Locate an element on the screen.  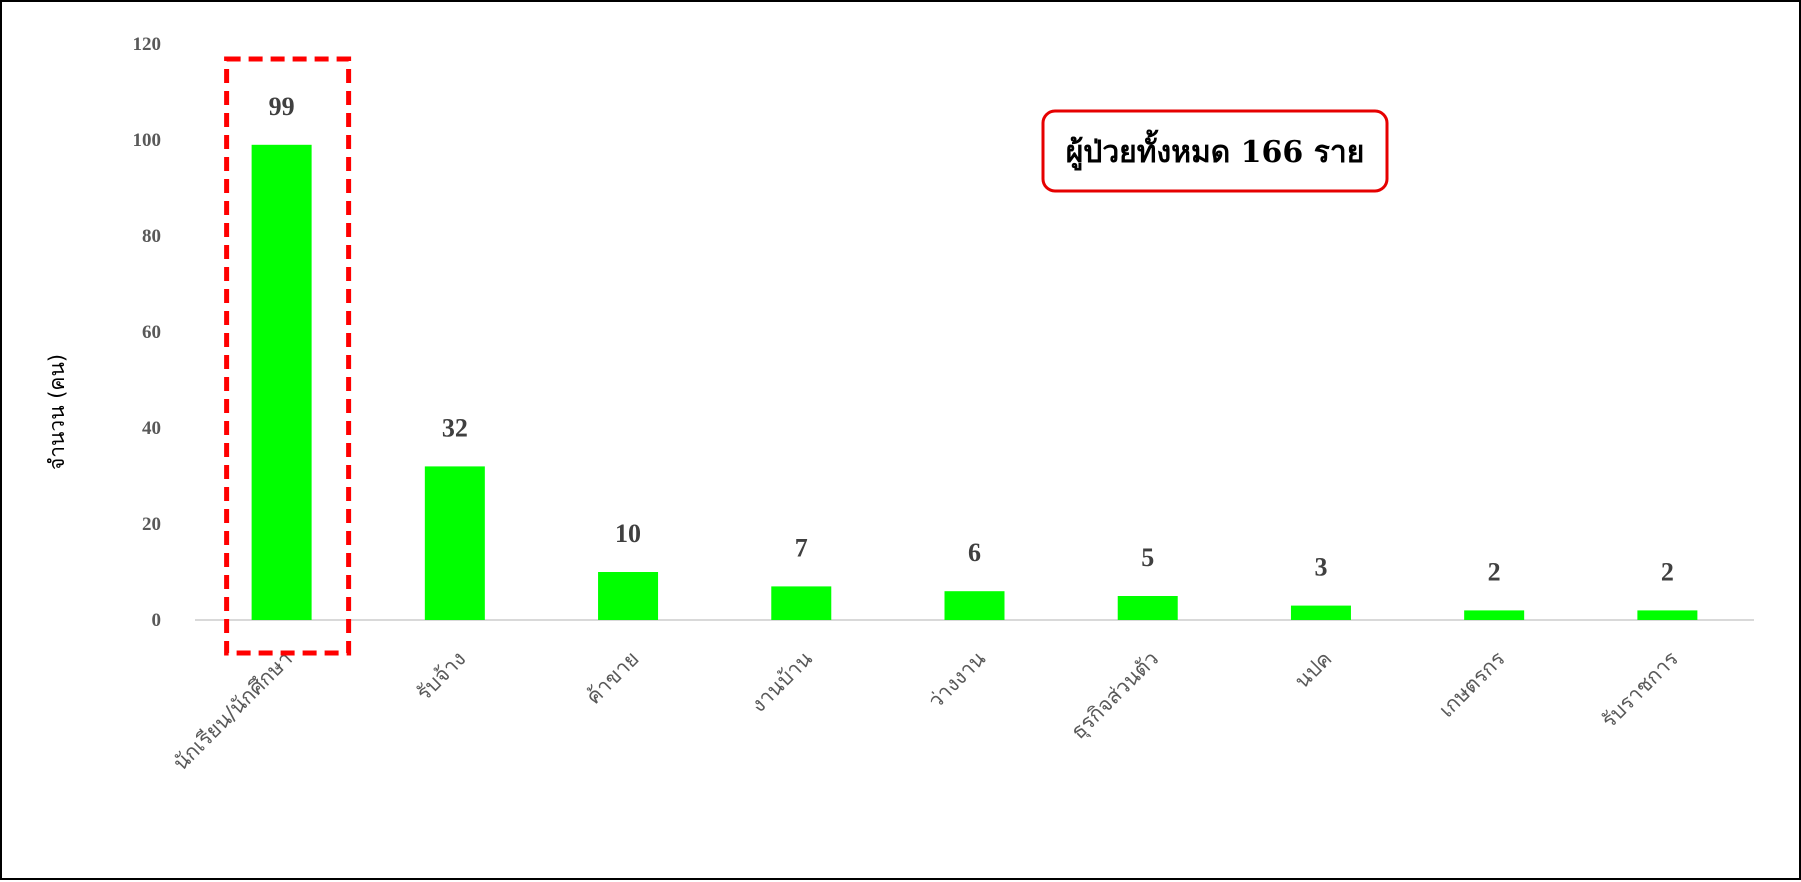
data-label: 5 is located at coordinates (1147, 557).